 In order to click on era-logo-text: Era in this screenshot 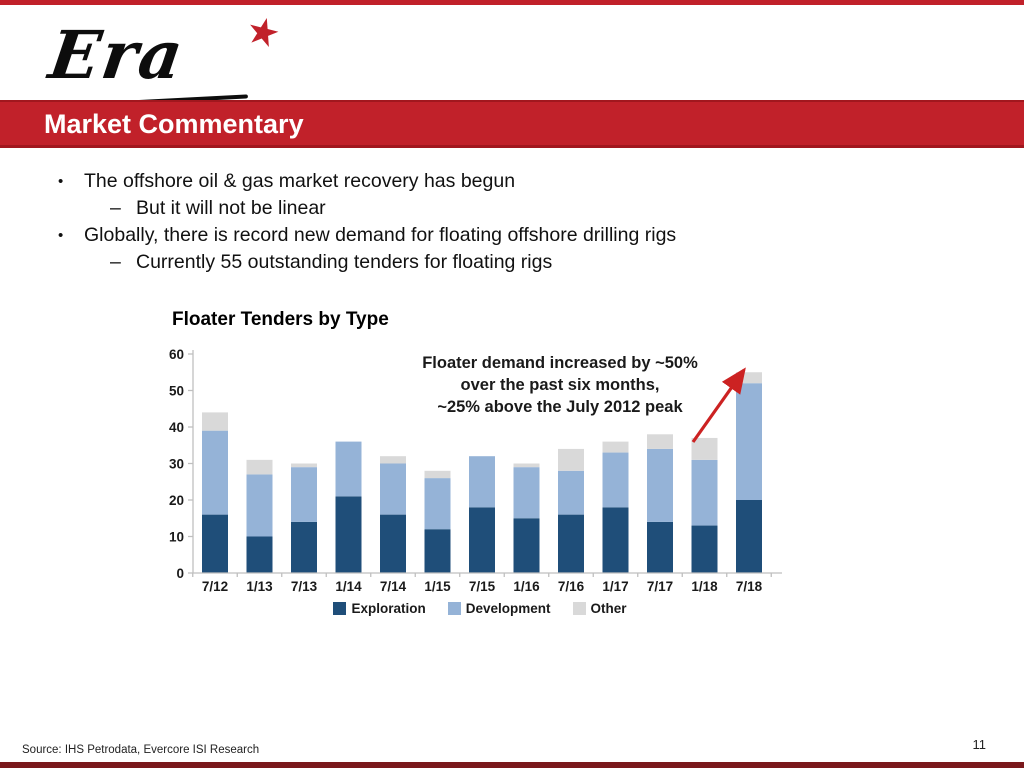, I will do `click(117, 55)`.